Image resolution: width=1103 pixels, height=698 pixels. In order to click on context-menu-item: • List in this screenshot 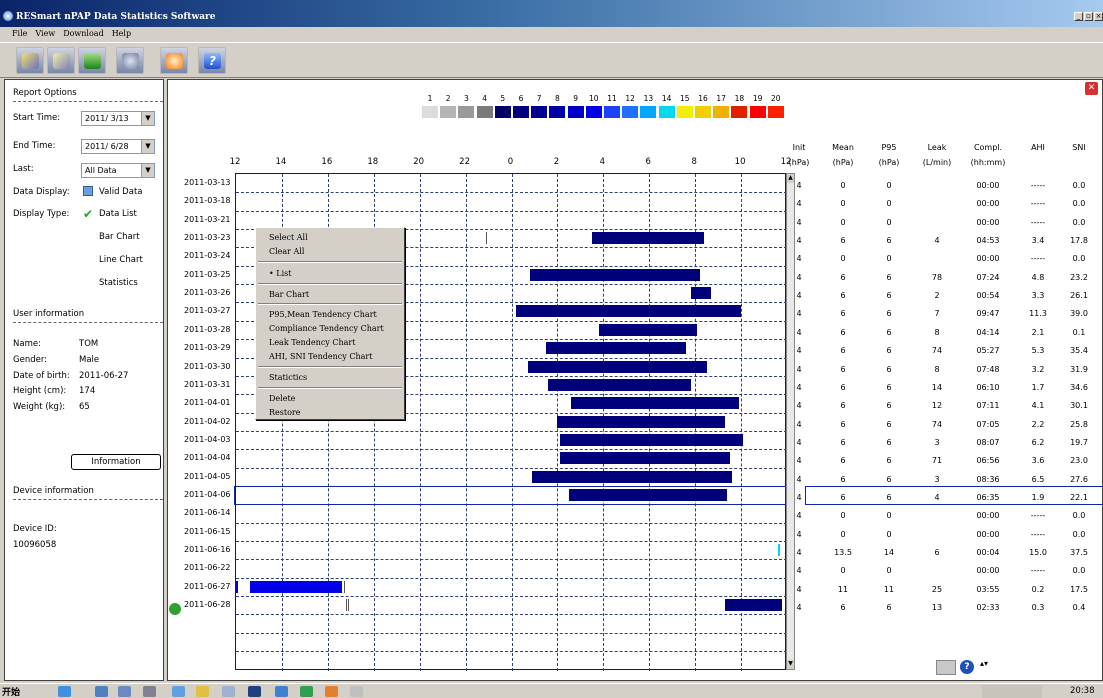, I will do `click(280, 273)`.